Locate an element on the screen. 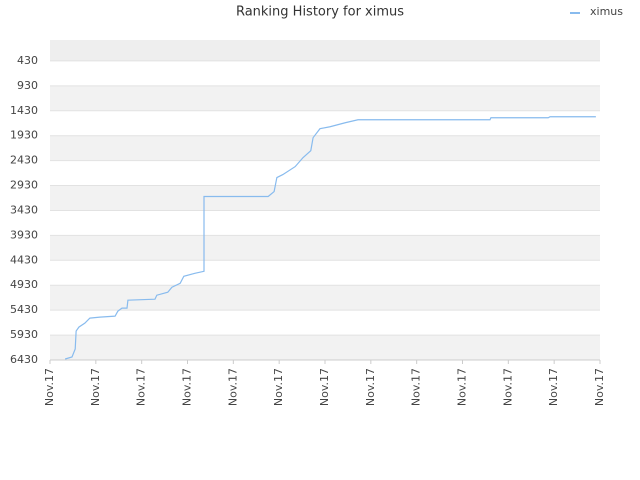 The height and width of the screenshot is (480, 640). y-tick-label: 3430 is located at coordinates (24, 209).